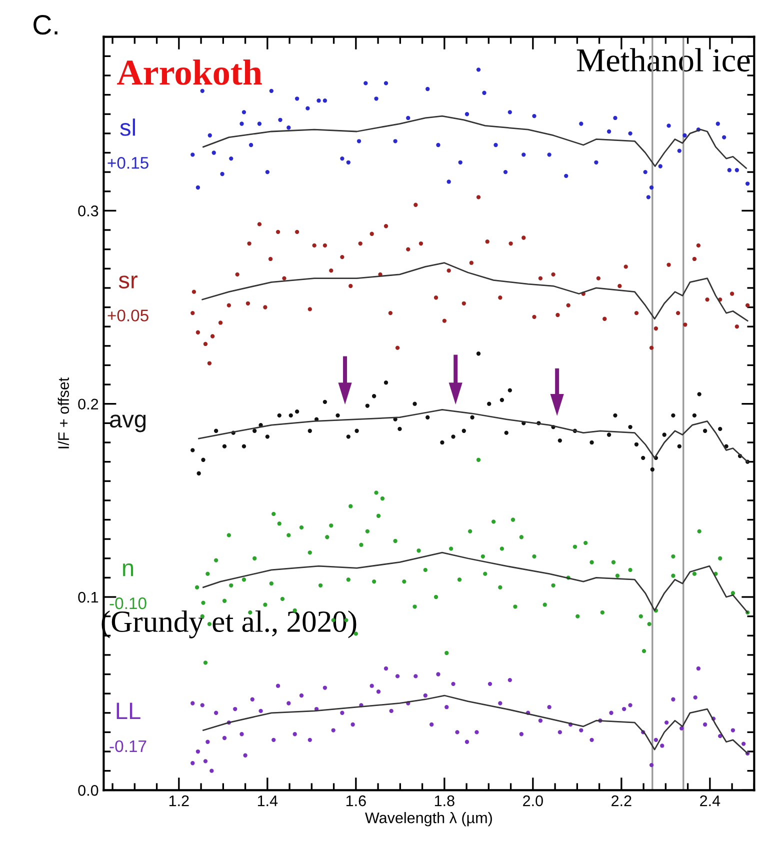  What do you see at coordinates (88, 404) in the screenshot?
I see `y-tick-label: 0.2` at bounding box center [88, 404].